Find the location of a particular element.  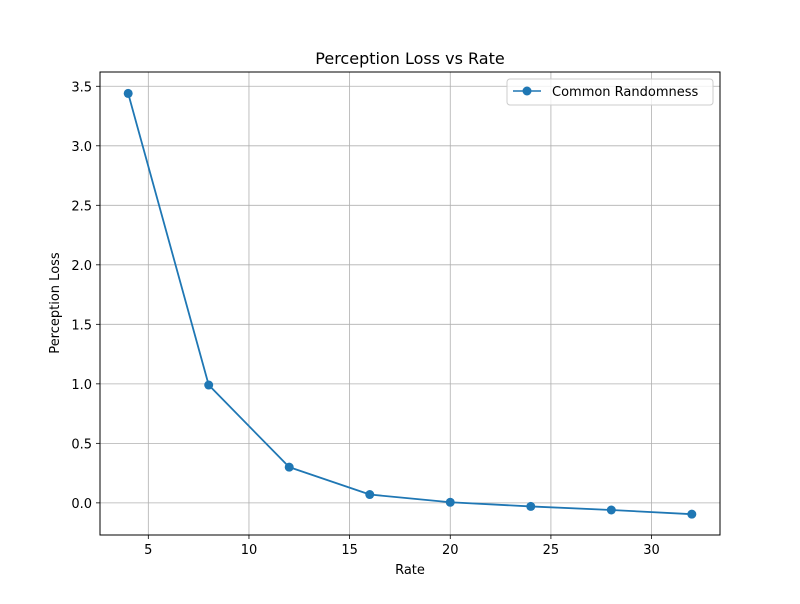

legend-box is located at coordinates (610, 92).